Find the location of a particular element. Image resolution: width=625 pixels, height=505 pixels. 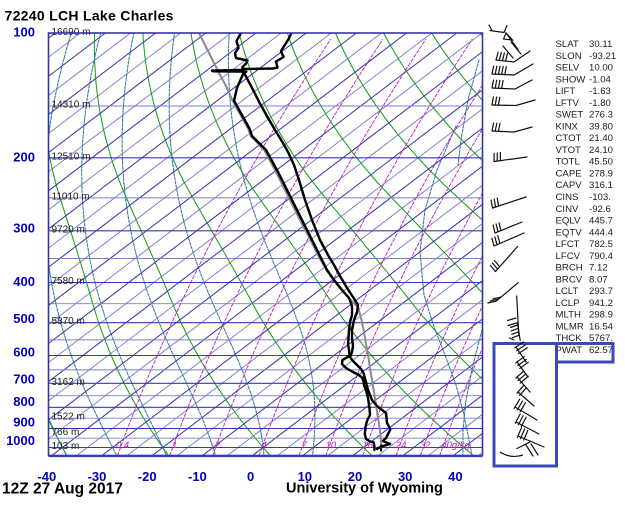

svg-text: LCLT is located at coordinates (567, 291).